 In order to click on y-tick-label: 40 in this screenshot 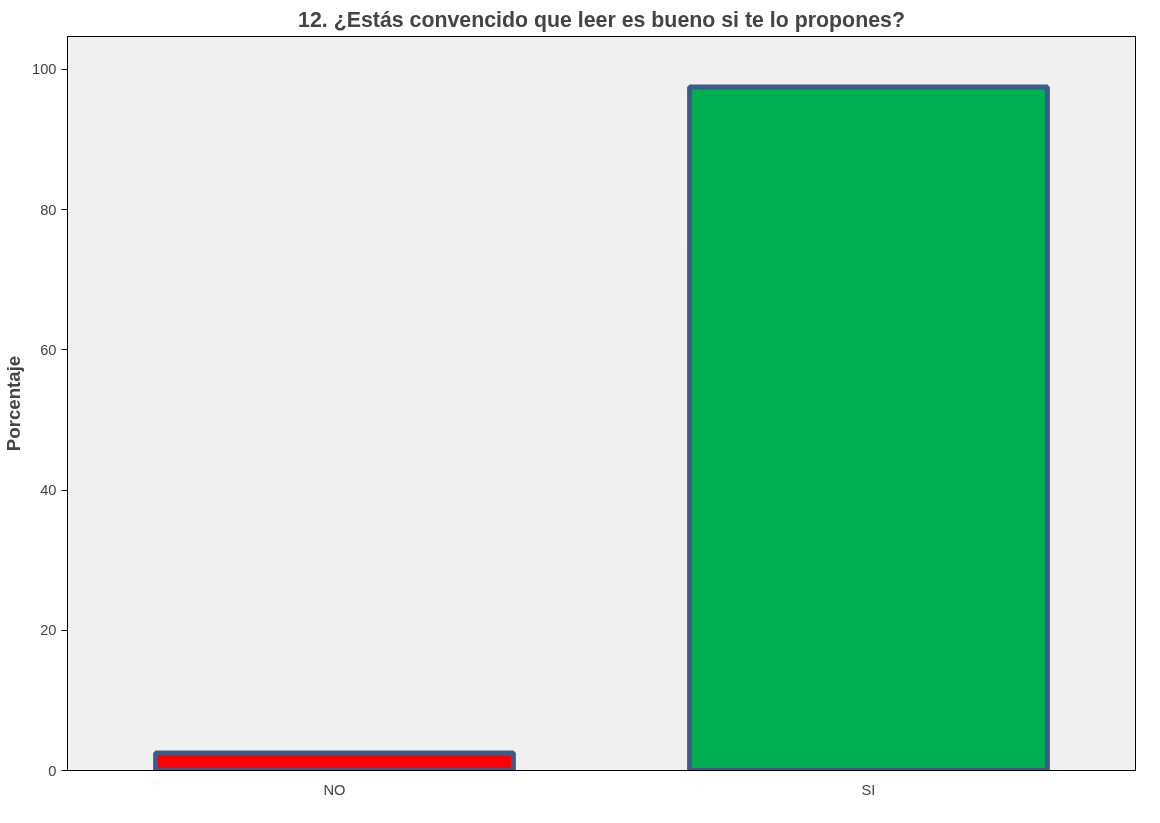, I will do `click(48, 490)`.